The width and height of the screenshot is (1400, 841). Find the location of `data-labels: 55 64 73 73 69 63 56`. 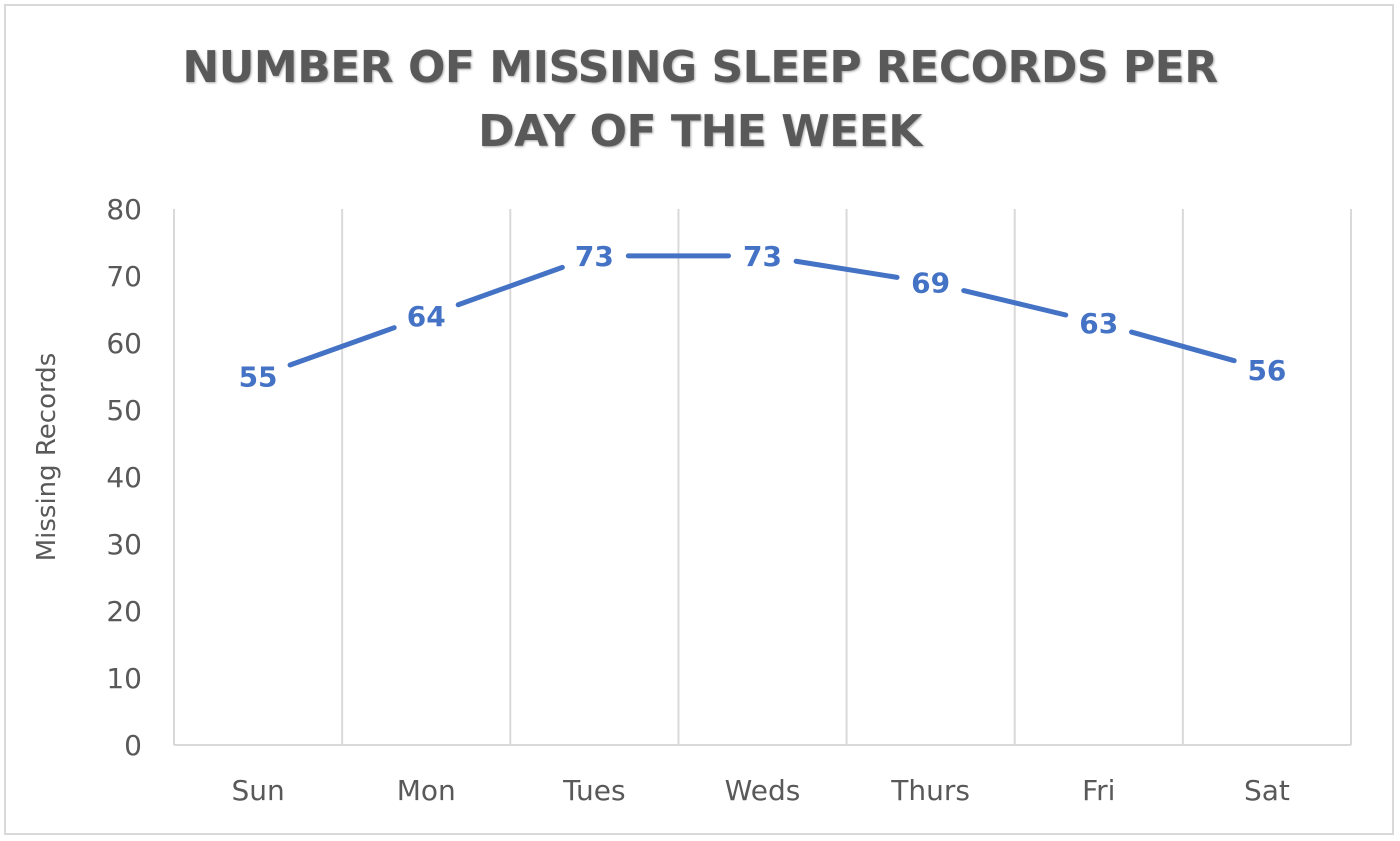

data-labels: 55 64 73 73 69 63 56 is located at coordinates (763, 317).